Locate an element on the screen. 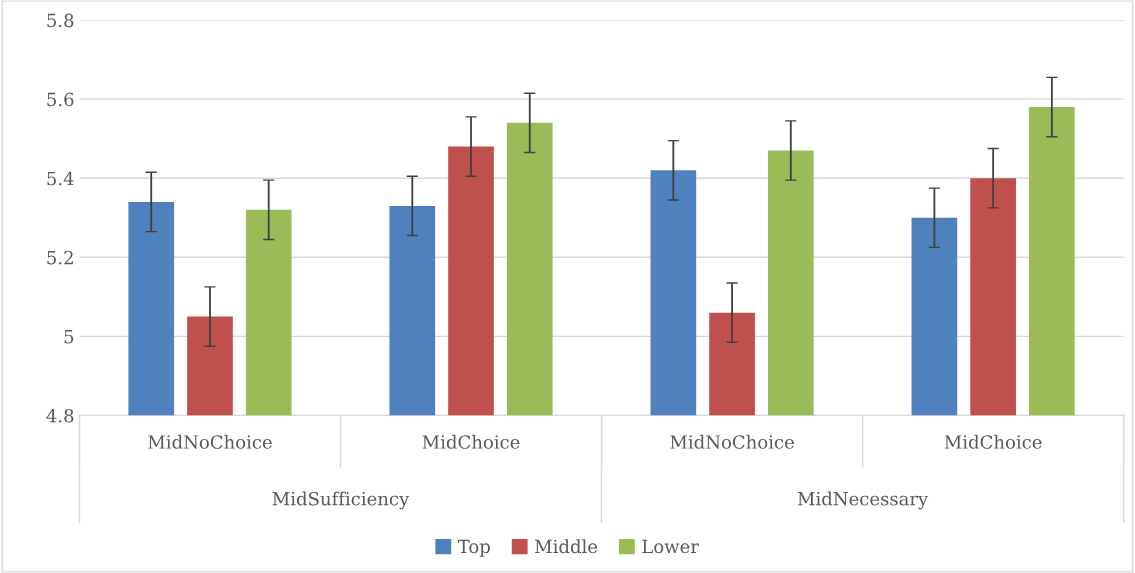 The width and height of the screenshot is (1135, 573). y-tick-label: 4.8 is located at coordinates (60, 415).